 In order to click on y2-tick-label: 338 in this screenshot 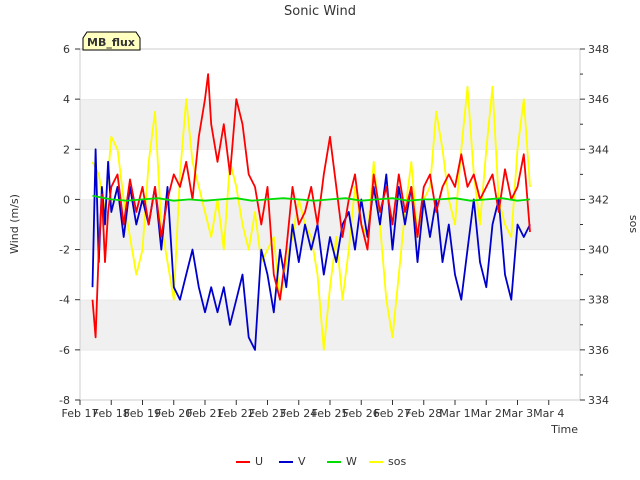, I will do `click(598, 300)`.